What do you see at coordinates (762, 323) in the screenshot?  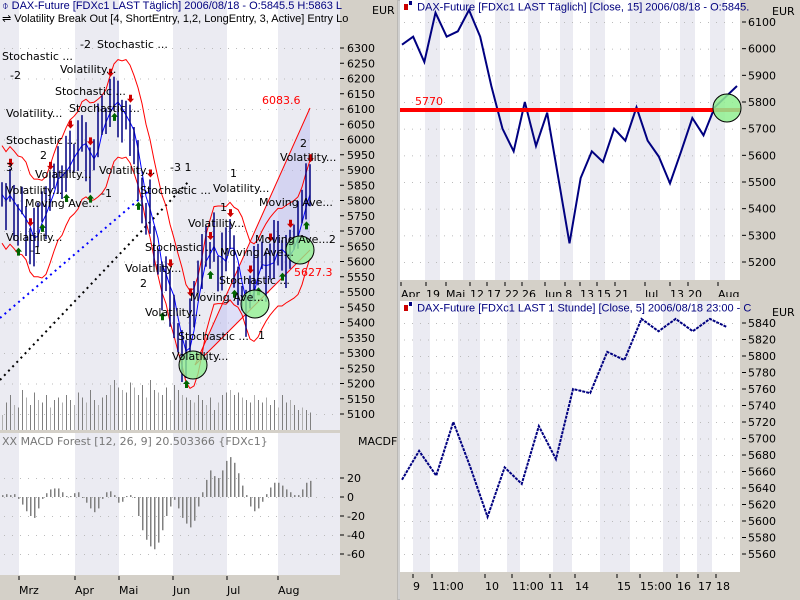 I see `y-tick-label: 5840` at bounding box center [762, 323].